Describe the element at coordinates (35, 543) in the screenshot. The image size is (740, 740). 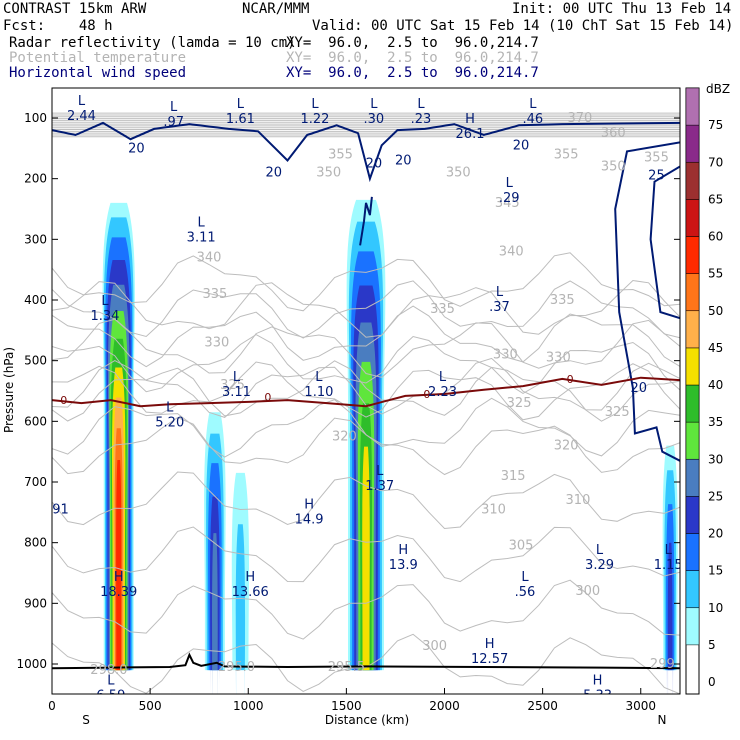
I see `y-tick-label: 800` at that location.